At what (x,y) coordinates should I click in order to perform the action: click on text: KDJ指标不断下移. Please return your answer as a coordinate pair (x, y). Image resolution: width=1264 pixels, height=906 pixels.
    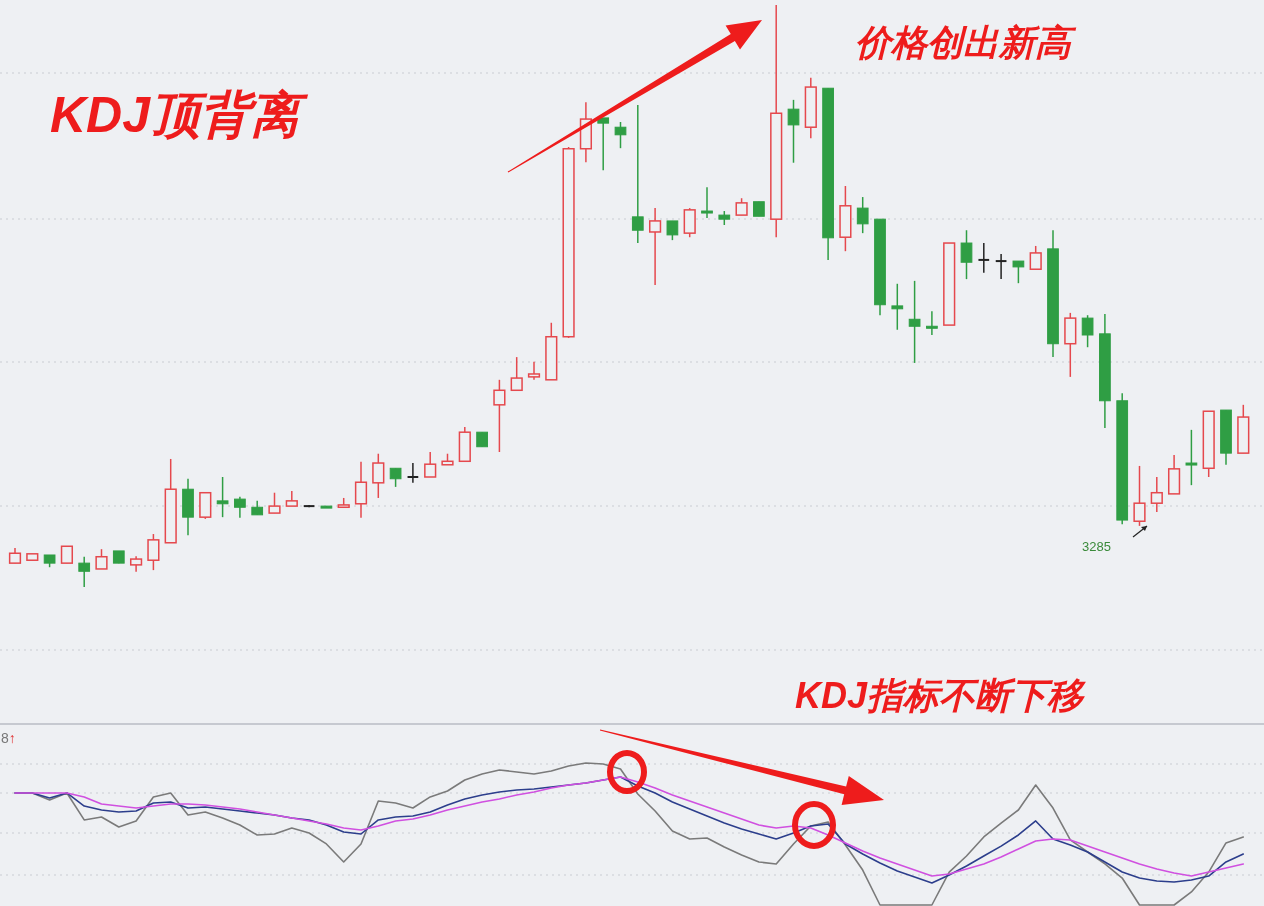
    Looking at the image, I should click on (941, 695).